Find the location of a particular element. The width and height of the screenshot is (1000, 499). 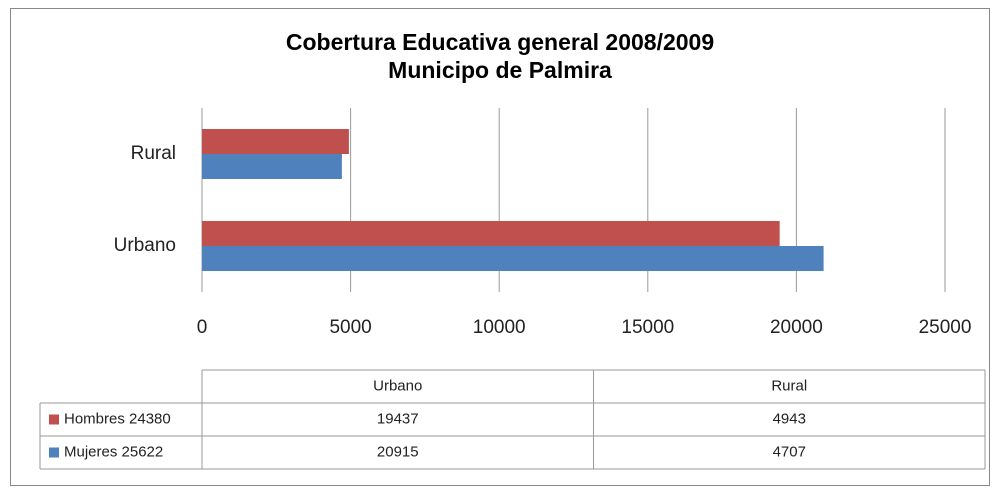

table-cell: 4707 is located at coordinates (789, 451).